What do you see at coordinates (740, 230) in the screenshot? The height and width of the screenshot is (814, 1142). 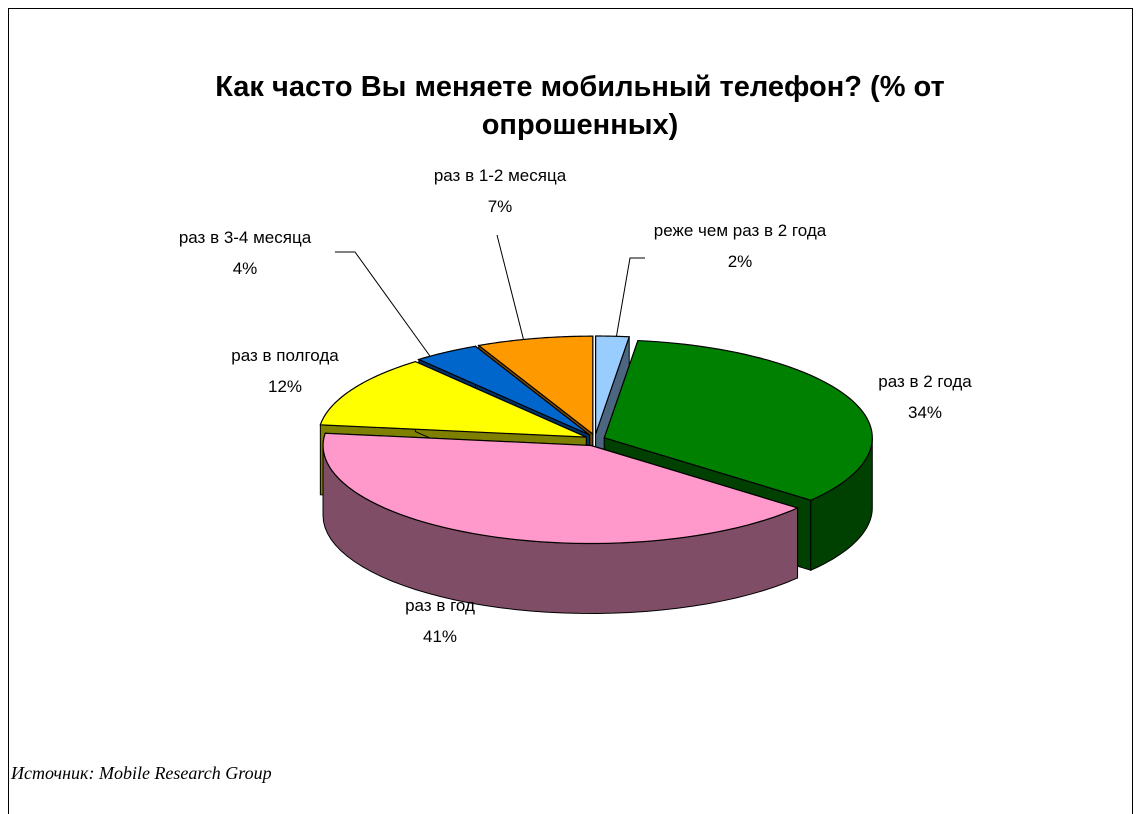 I see `category-label: реже чем раз в 2 года` at bounding box center [740, 230].